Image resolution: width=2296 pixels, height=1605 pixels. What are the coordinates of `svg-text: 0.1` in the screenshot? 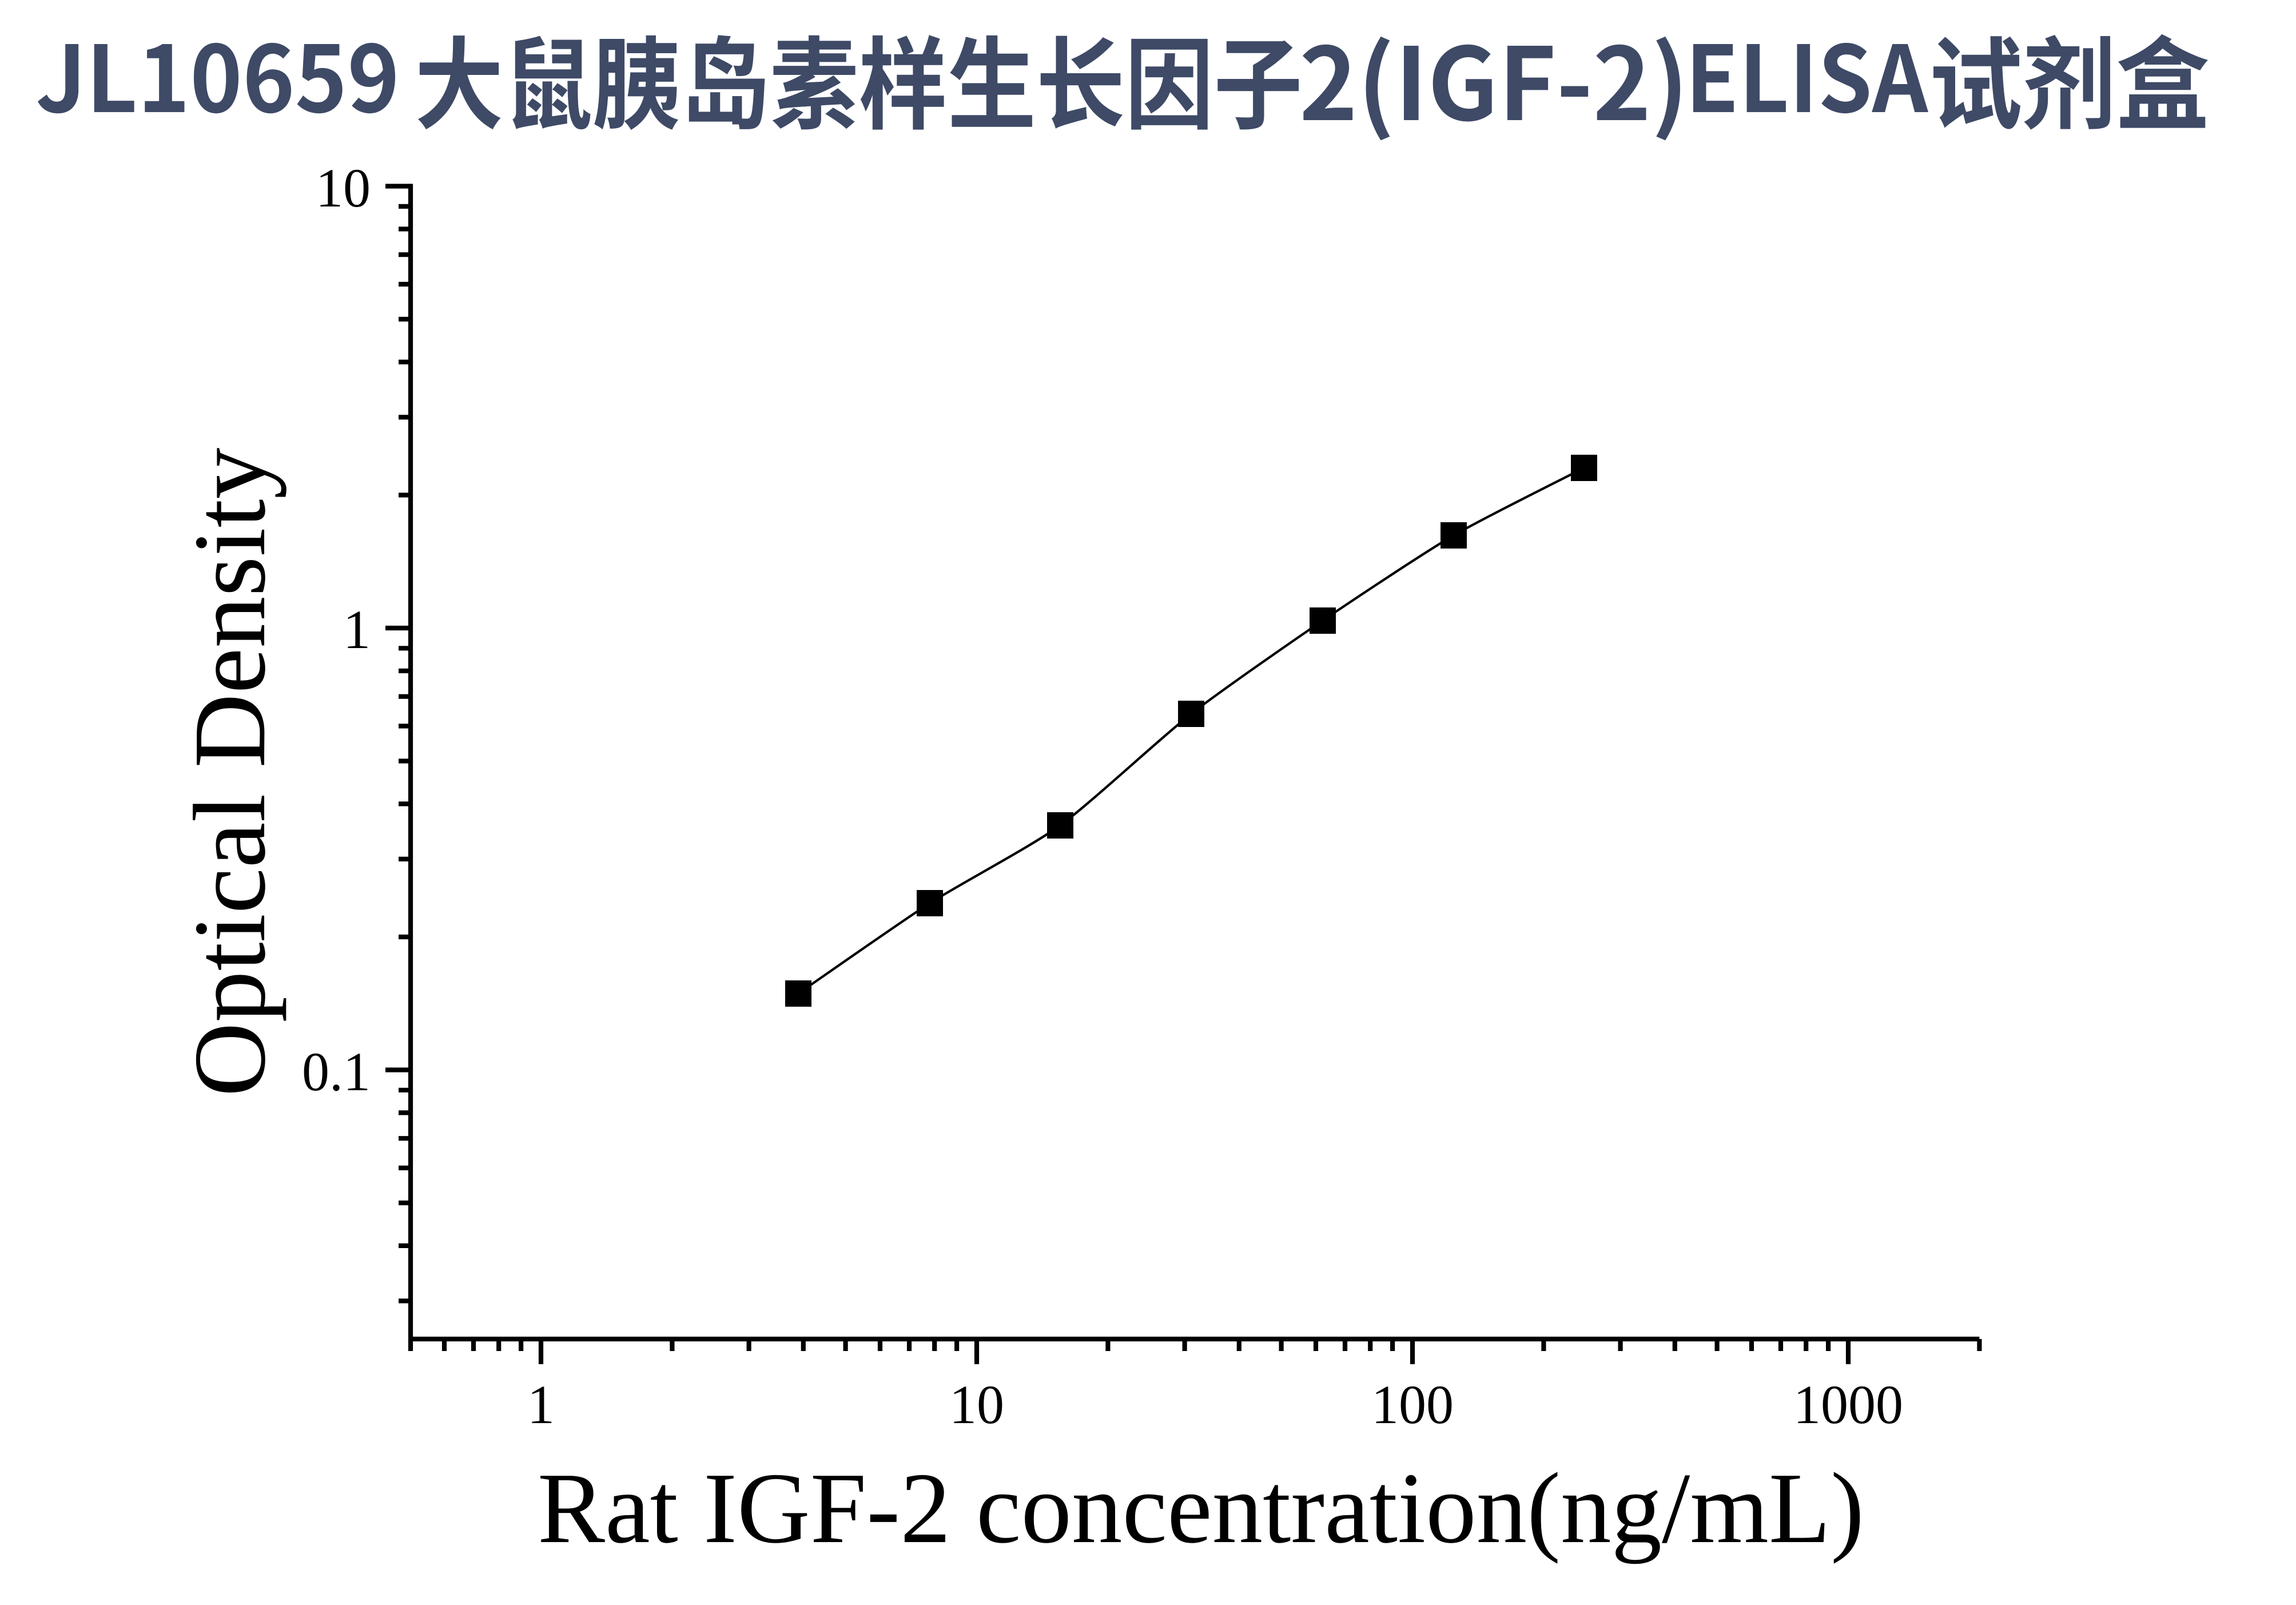 It's located at (337, 1071).